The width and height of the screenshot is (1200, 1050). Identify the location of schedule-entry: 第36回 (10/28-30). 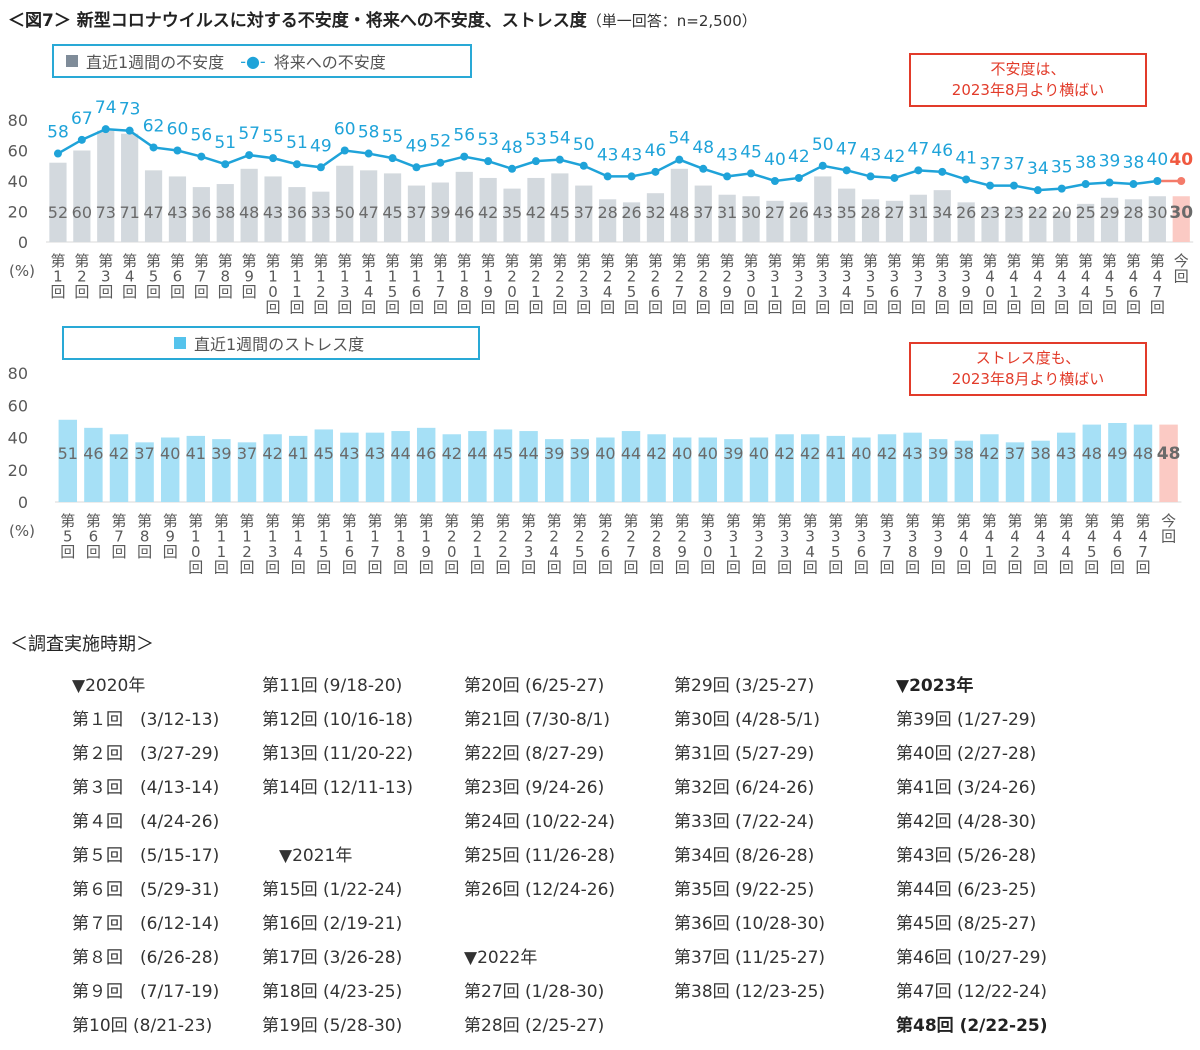
(750, 924).